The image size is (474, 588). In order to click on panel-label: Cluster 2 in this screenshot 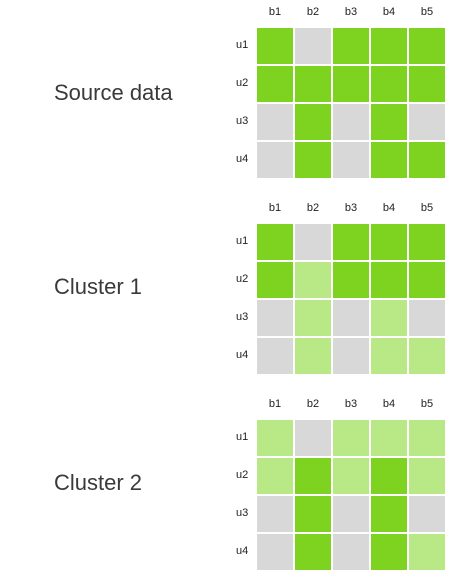, I will do `click(98, 482)`.